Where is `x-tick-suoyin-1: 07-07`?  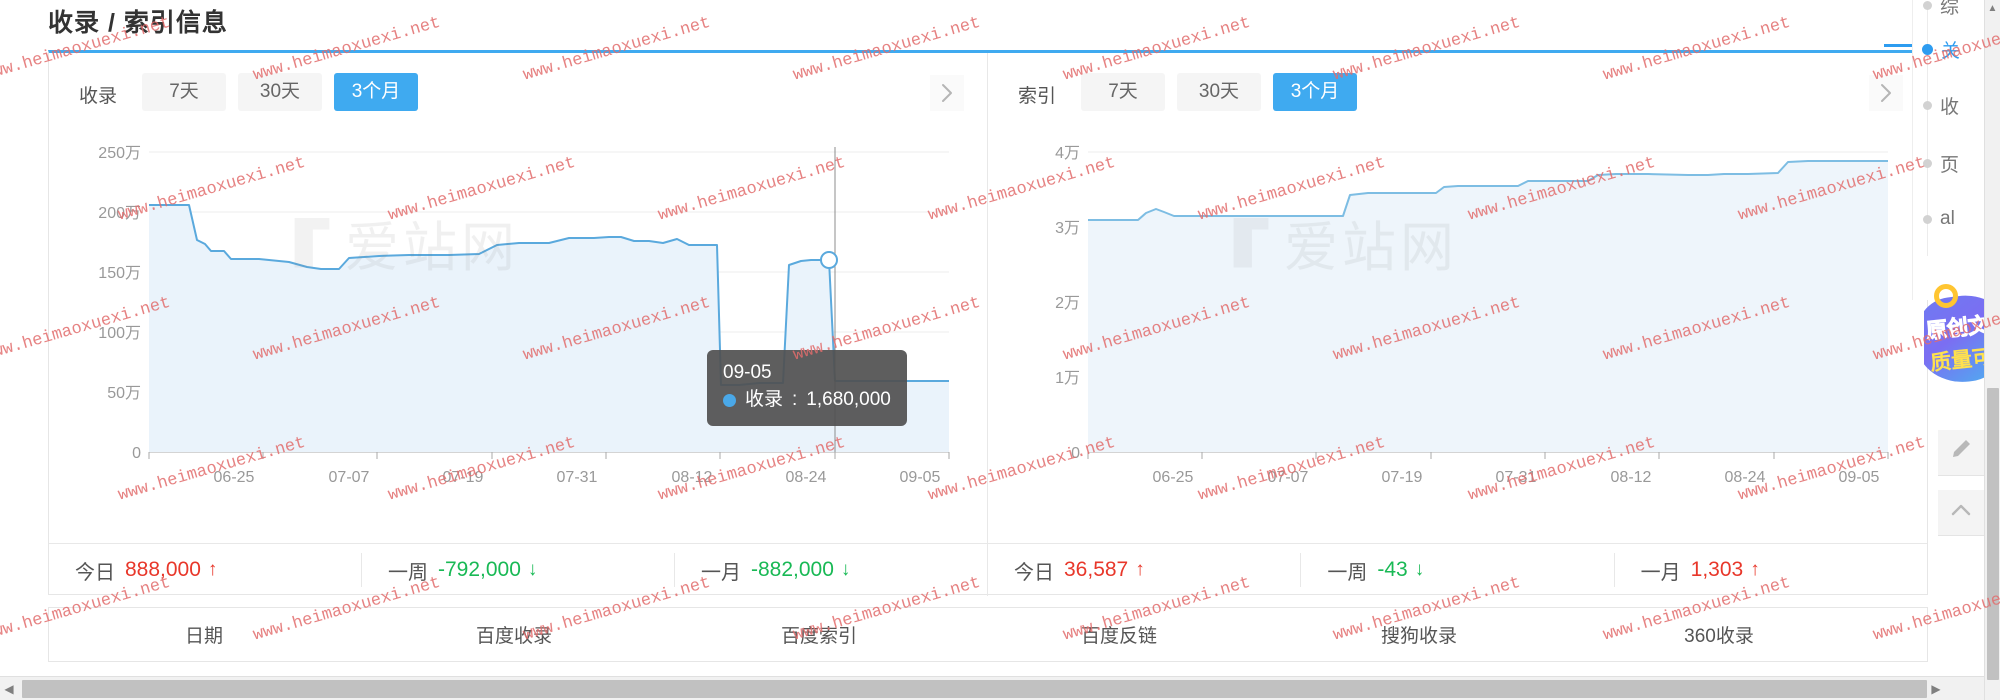
x-tick-suoyin-1: 07-07 is located at coordinates (1288, 477).